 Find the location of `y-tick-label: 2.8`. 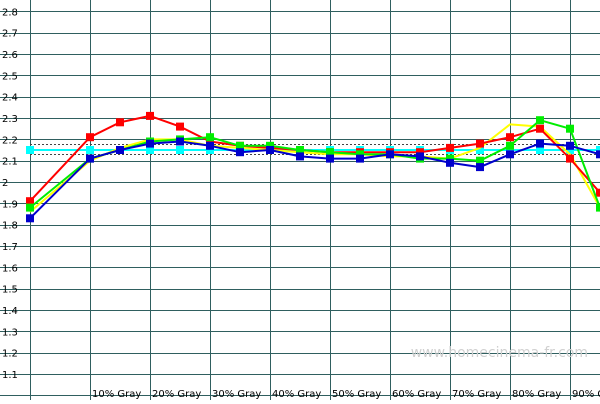

y-tick-label: 2.8 is located at coordinates (10, 12).